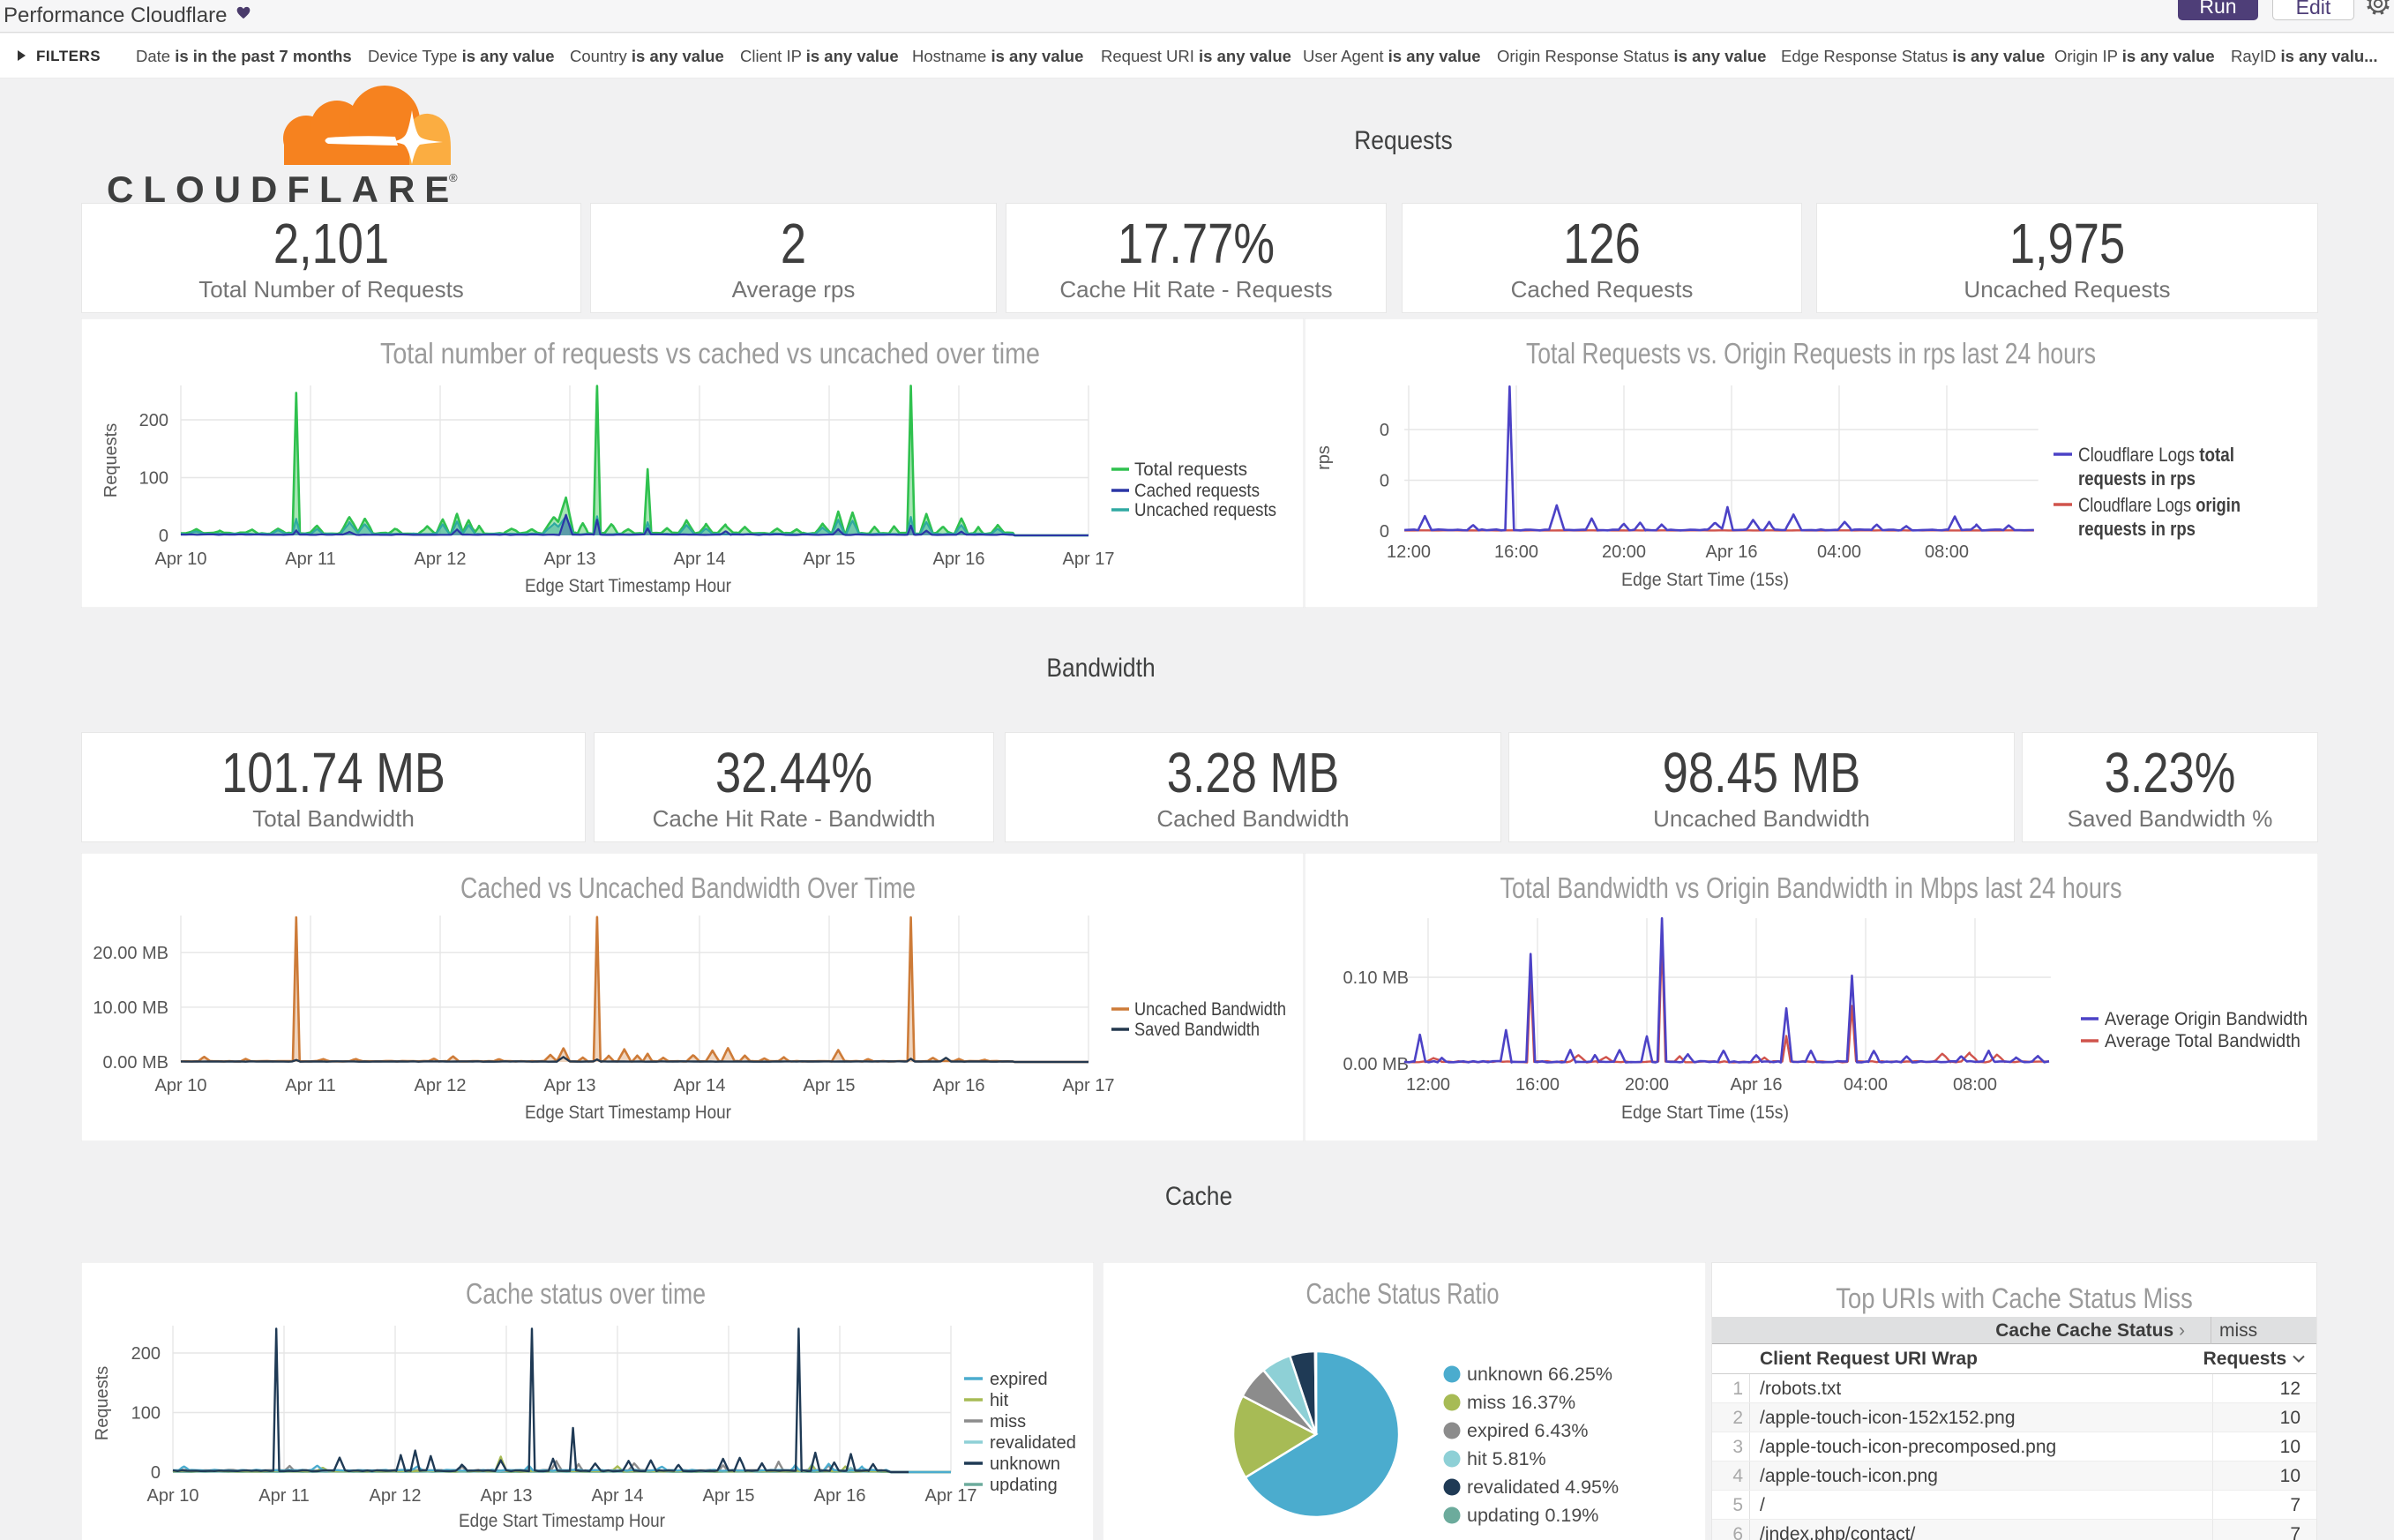 The height and width of the screenshot is (1540, 2394). I want to click on svg-text: Total requests, so click(1190, 470).